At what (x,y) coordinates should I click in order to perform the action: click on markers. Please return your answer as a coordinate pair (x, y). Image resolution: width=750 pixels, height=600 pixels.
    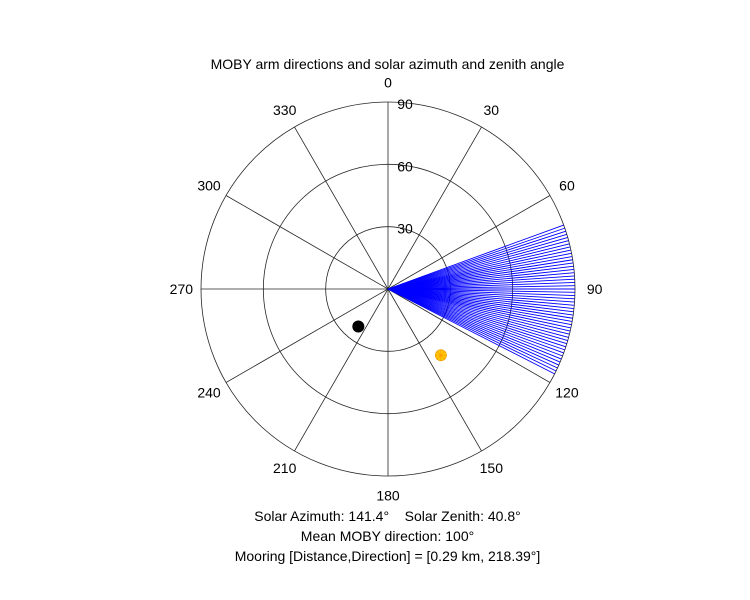
    Looking at the image, I should click on (399, 341).